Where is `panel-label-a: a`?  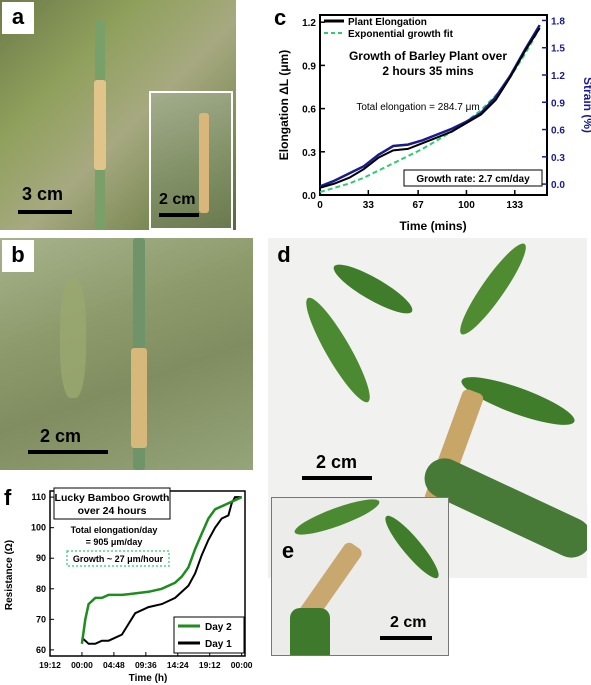
panel-label-a: a is located at coordinates (18, 18).